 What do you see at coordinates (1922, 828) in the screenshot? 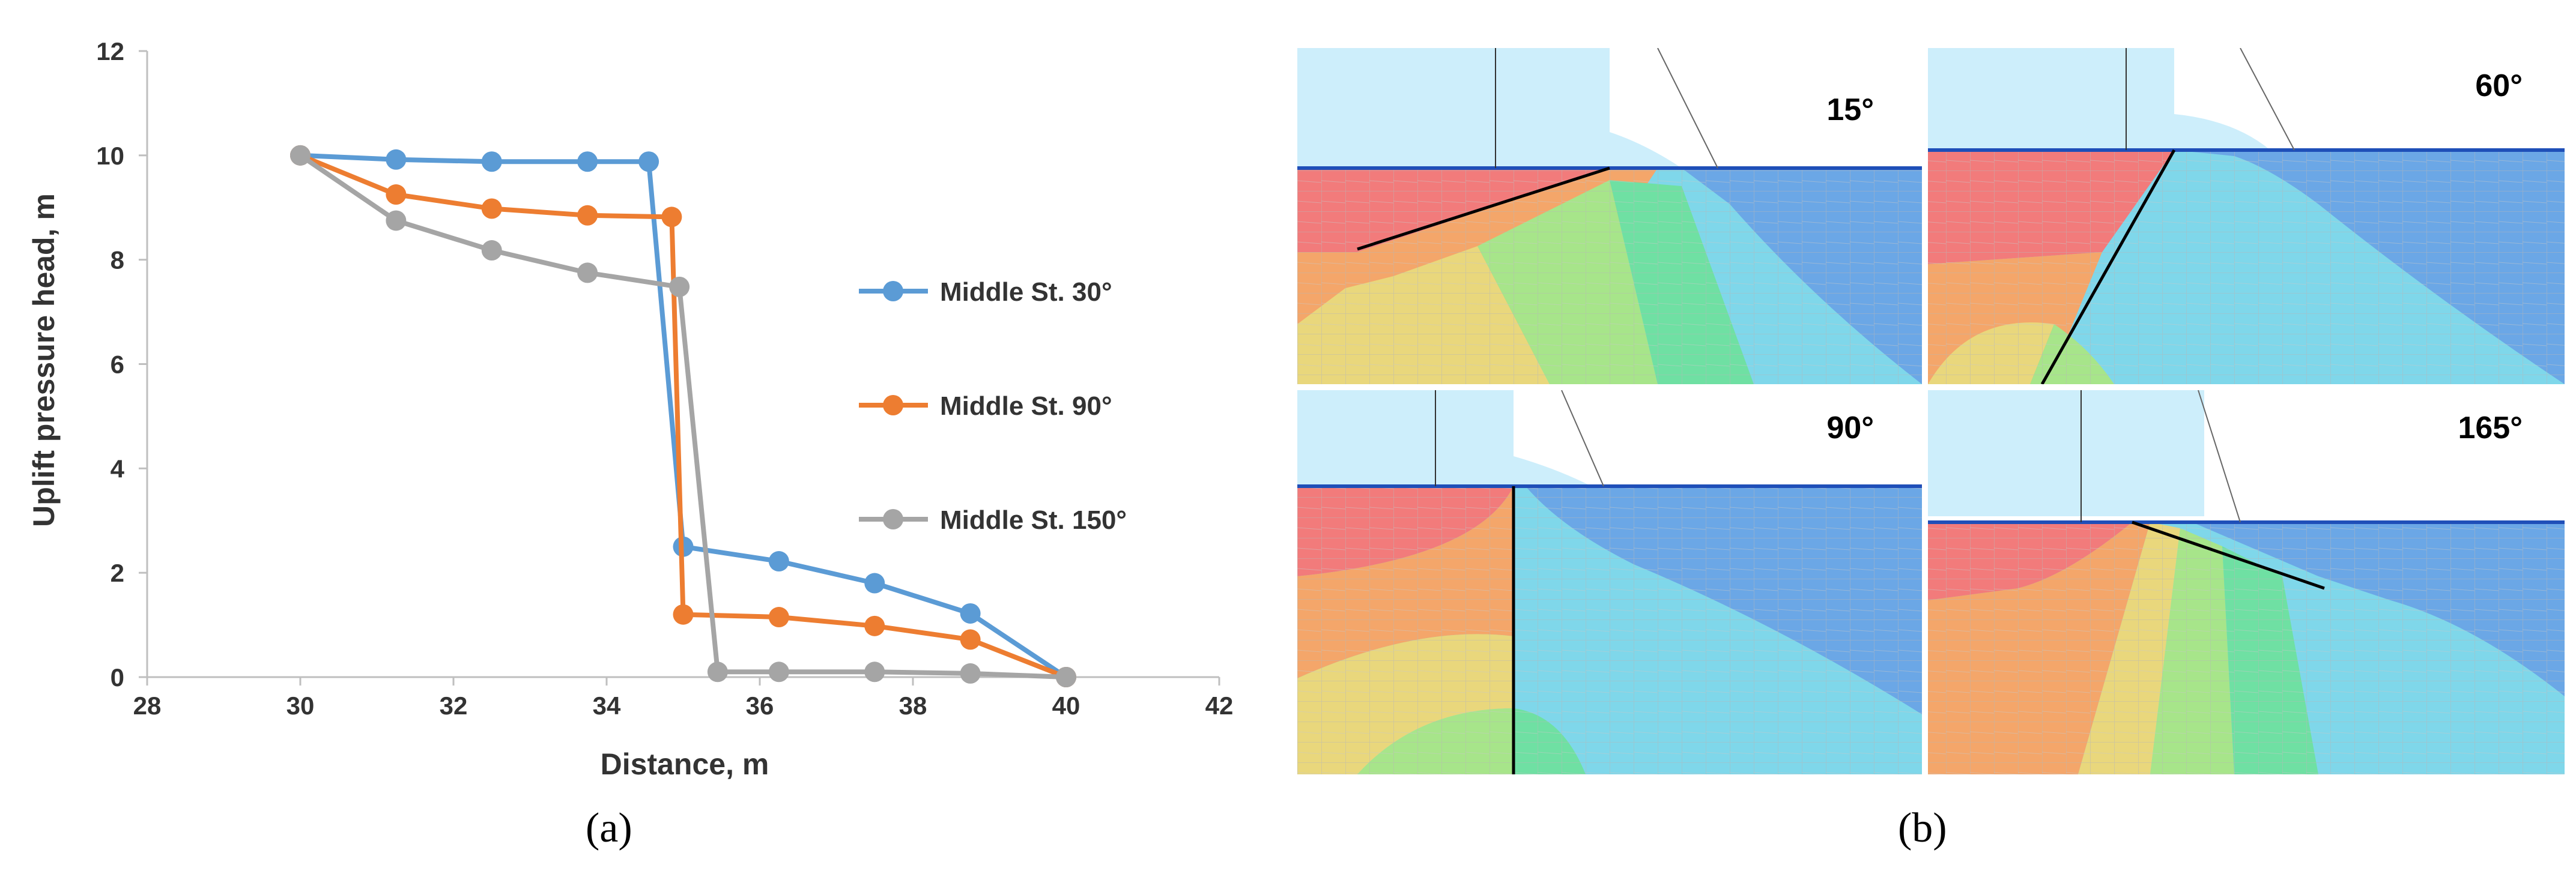
I see `panel-b-label: (b)` at bounding box center [1922, 828].